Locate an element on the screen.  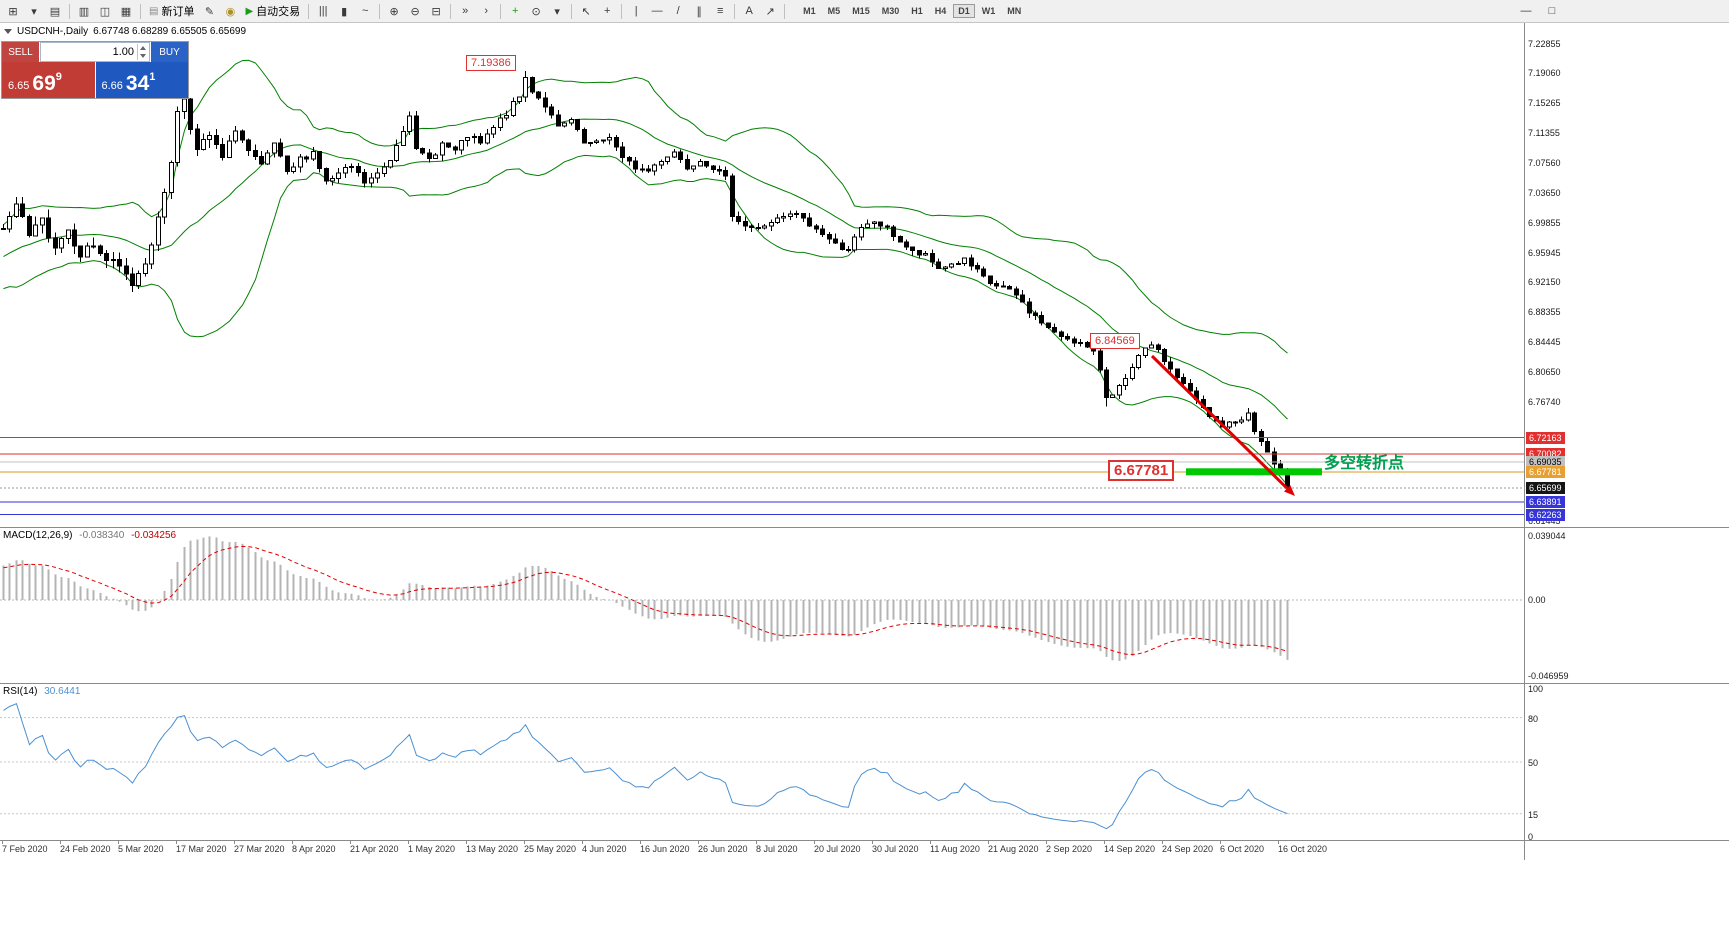
one-click-panel-toggle-icon is located at coordinates (8, 31).